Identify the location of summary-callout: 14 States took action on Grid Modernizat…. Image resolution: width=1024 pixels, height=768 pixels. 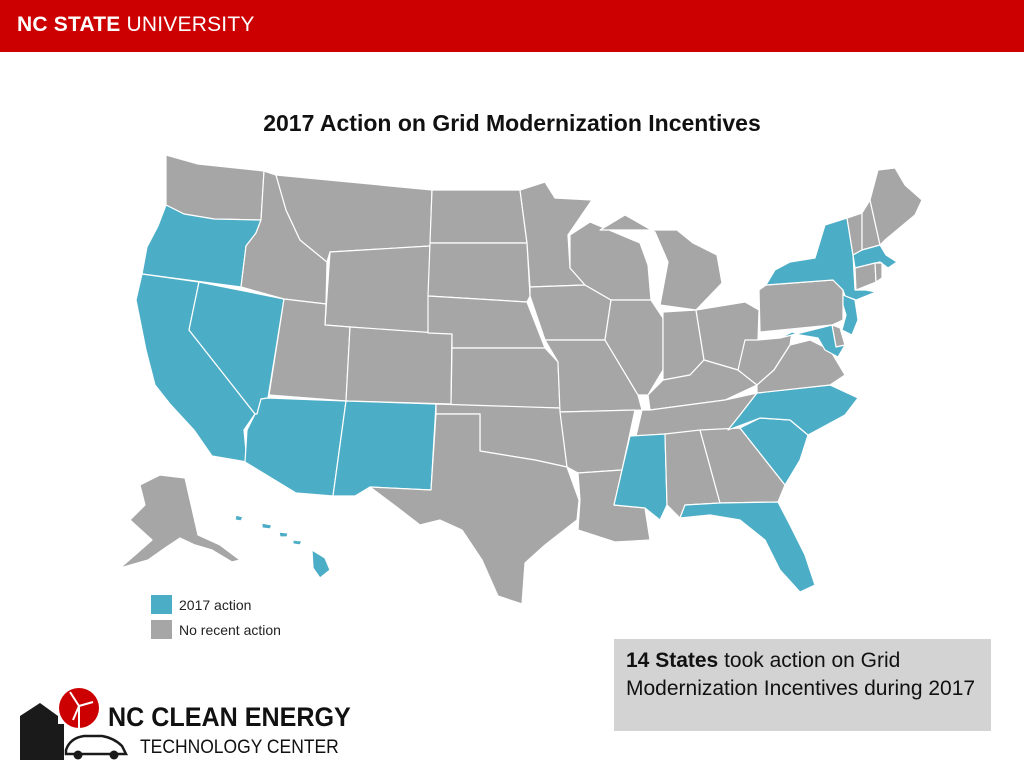
(802, 685).